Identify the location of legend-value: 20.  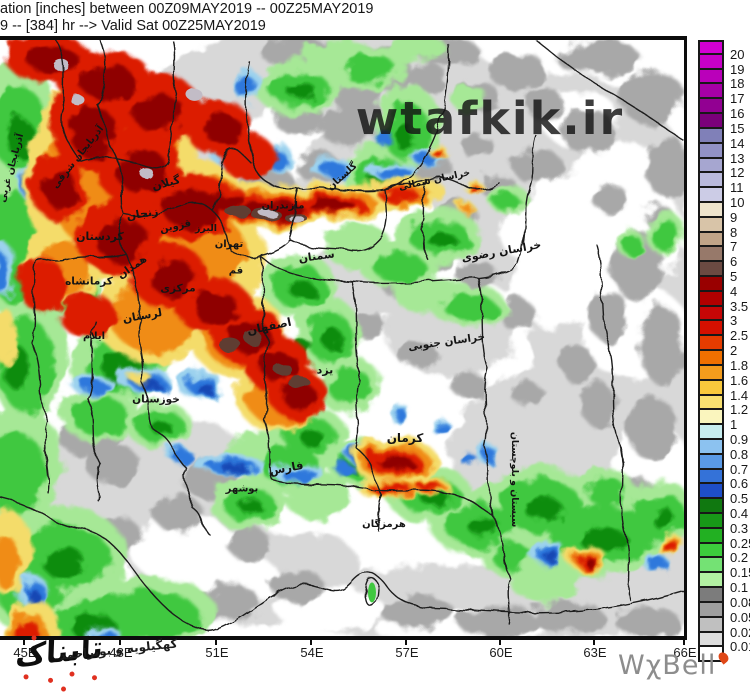
(737, 54).